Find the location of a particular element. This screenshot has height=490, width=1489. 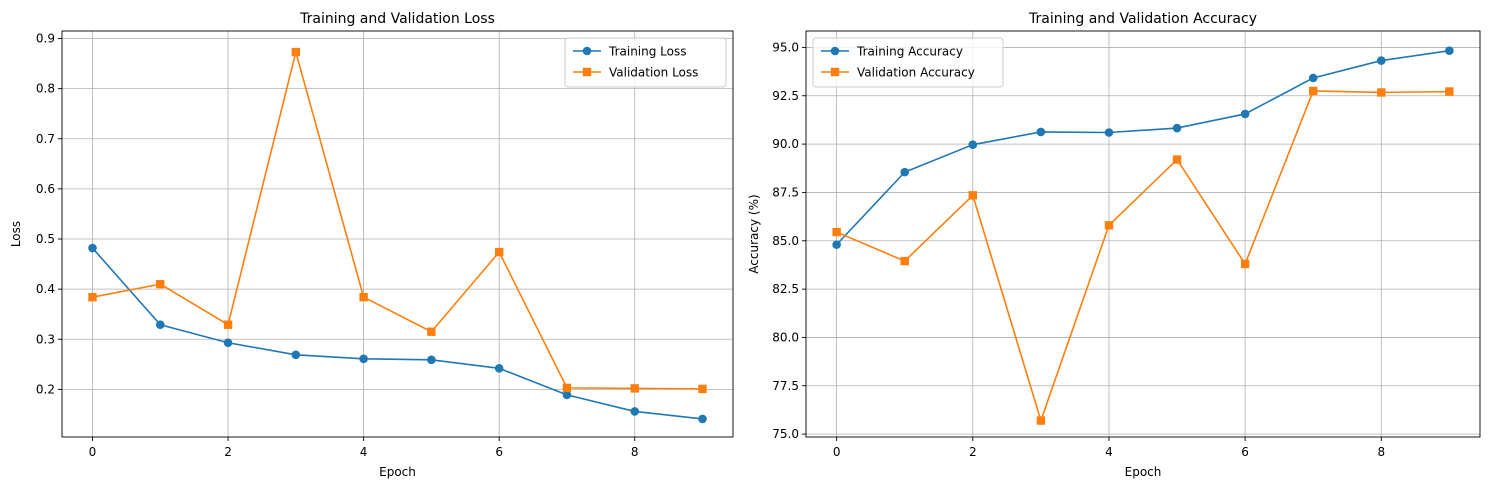

chart-title: Training and Validation Accuracy is located at coordinates (1142, 19).